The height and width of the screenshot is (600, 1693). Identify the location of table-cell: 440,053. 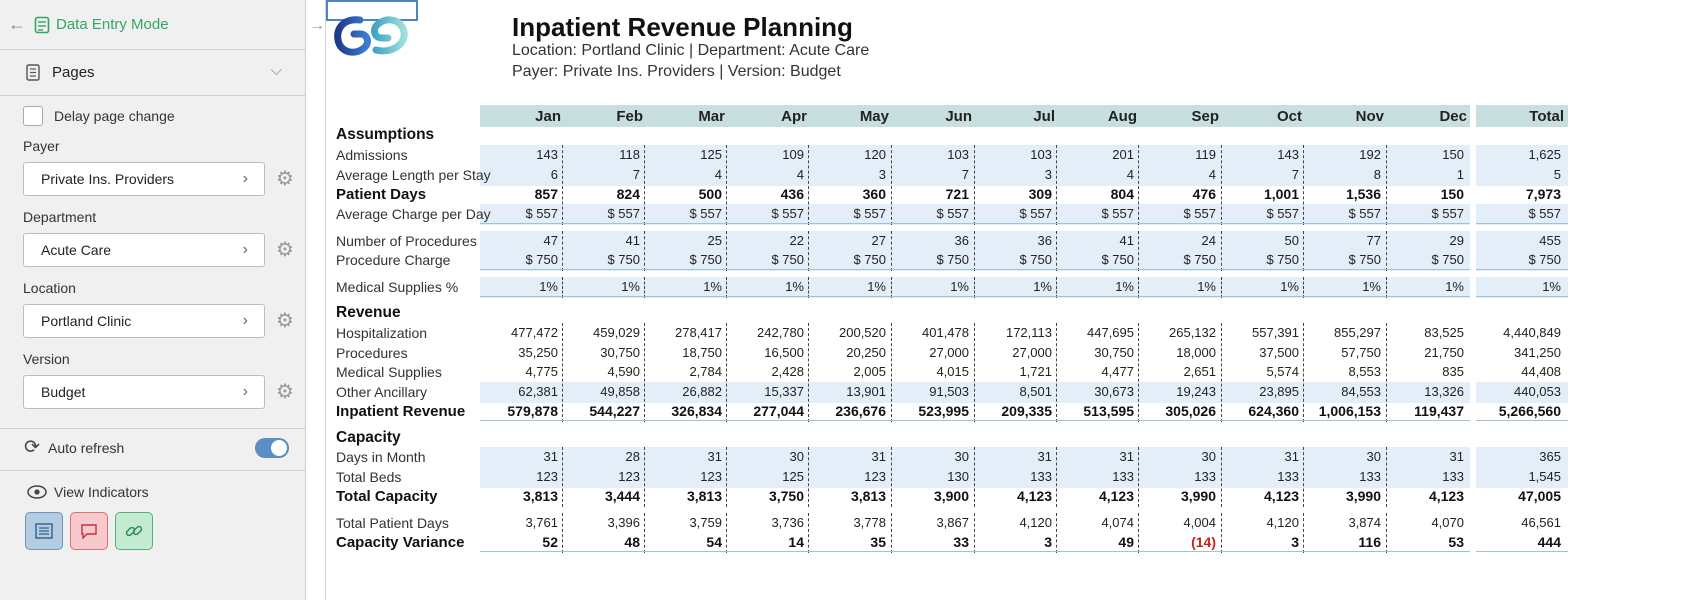
(1537, 391).